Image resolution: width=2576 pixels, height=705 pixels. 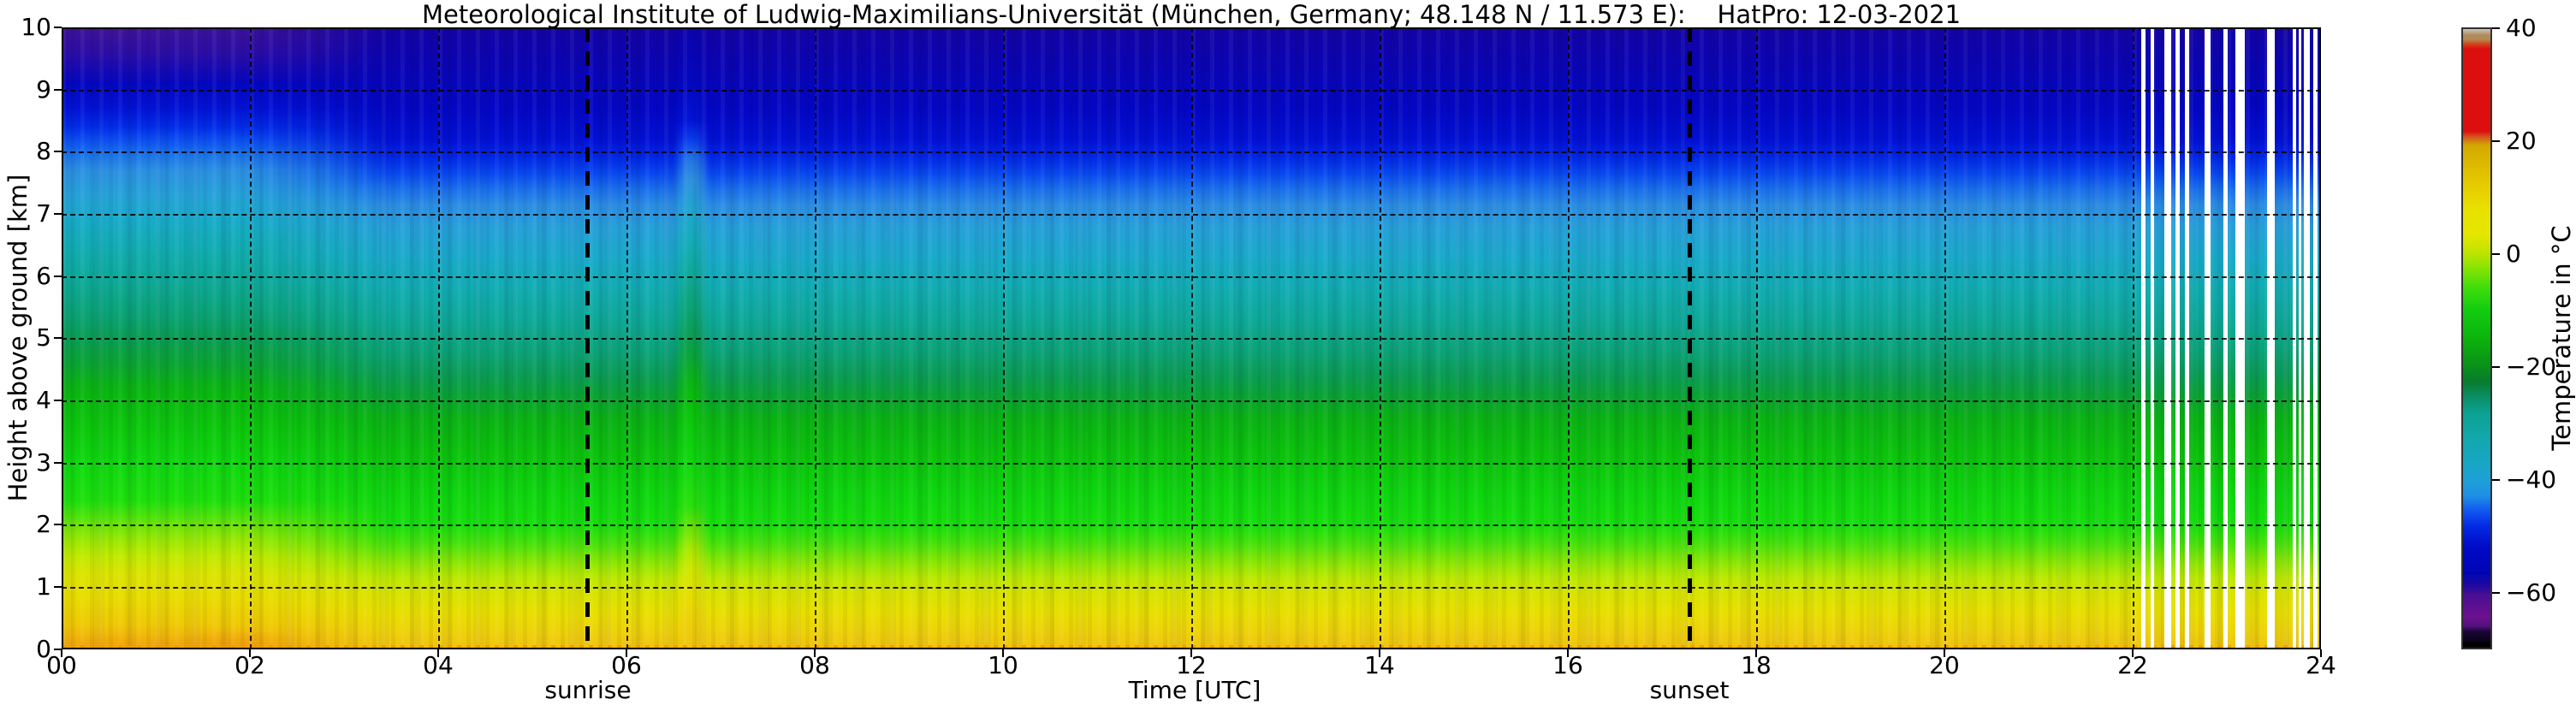 I want to click on colorbar-tick-label-0: 0, so click(x=2513, y=254).